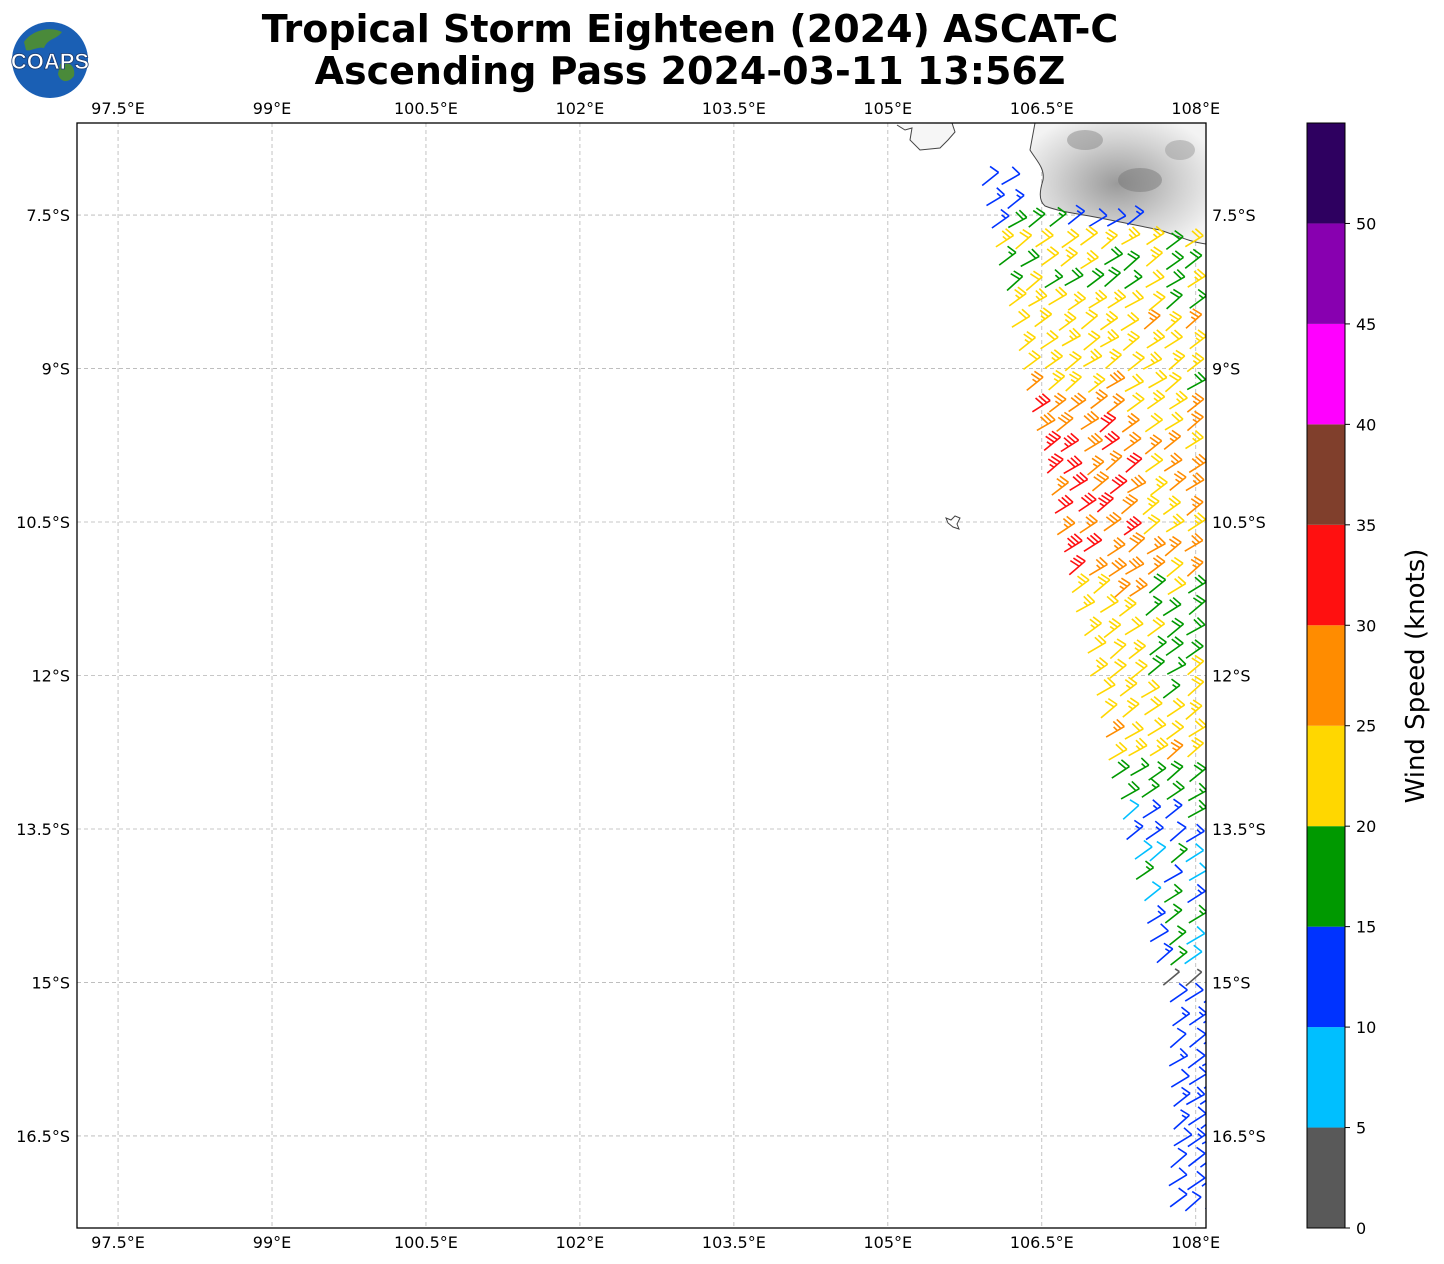 The height and width of the screenshot is (1264, 1444). I want to click on wind-barbs, so click(1093, 688).